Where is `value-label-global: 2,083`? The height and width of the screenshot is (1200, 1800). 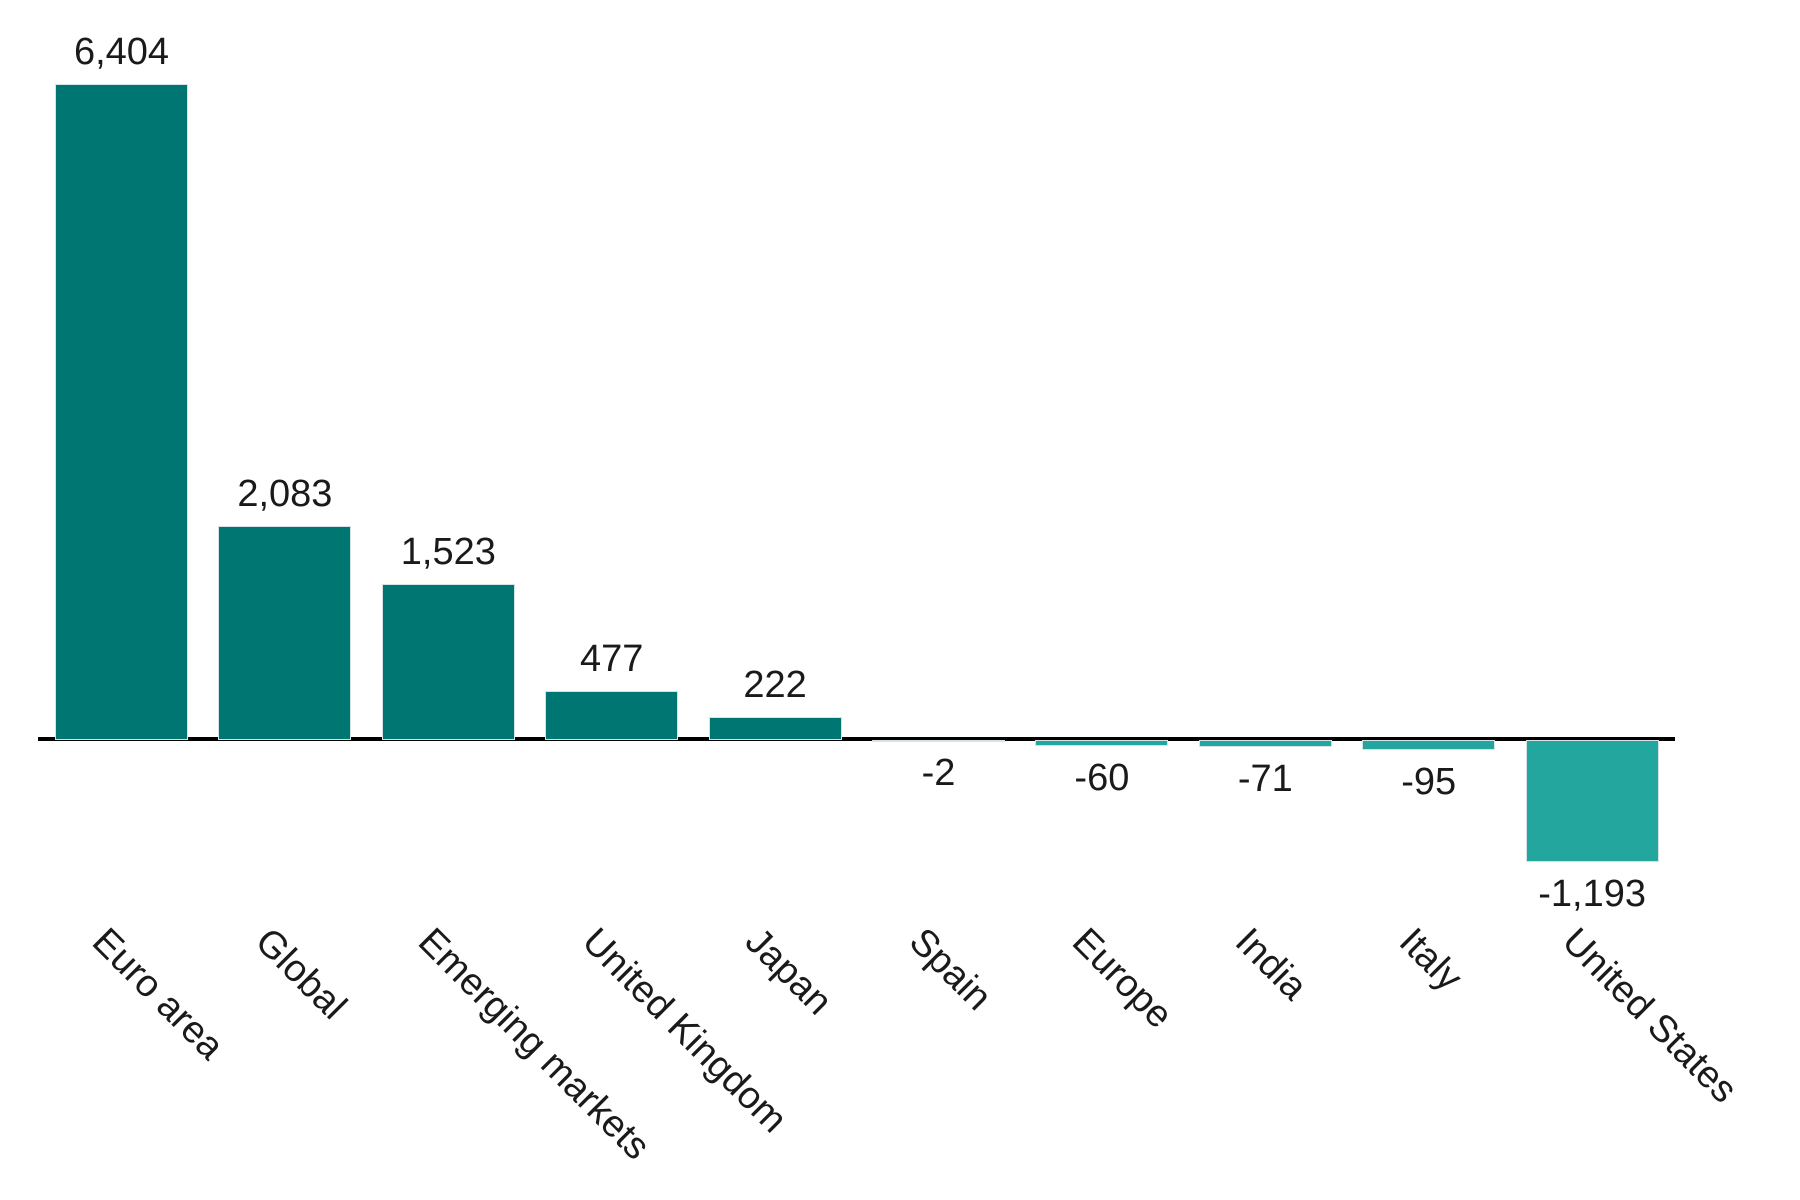 value-label-global: 2,083 is located at coordinates (285, 494).